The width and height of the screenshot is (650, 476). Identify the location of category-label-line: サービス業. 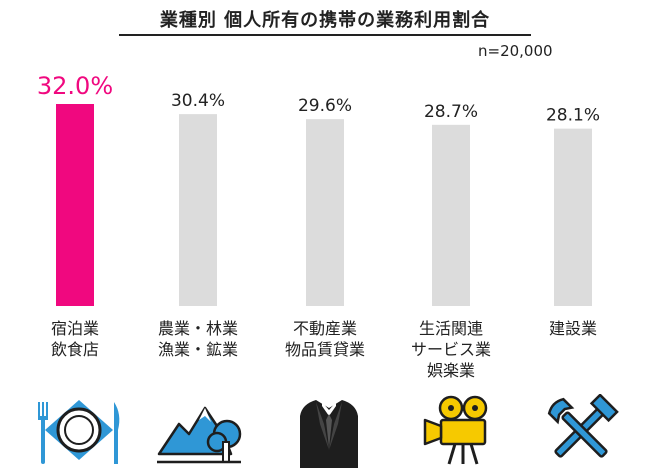
(450, 349).